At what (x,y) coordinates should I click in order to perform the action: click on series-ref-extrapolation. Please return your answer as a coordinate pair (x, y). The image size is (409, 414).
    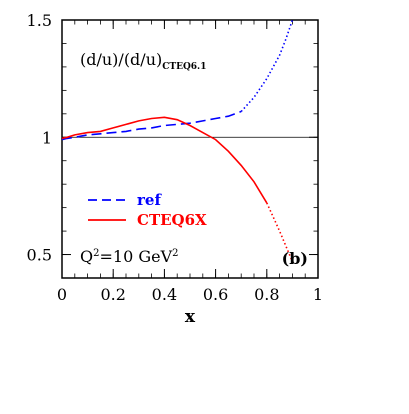
    Looking at the image, I should click on (267, 66).